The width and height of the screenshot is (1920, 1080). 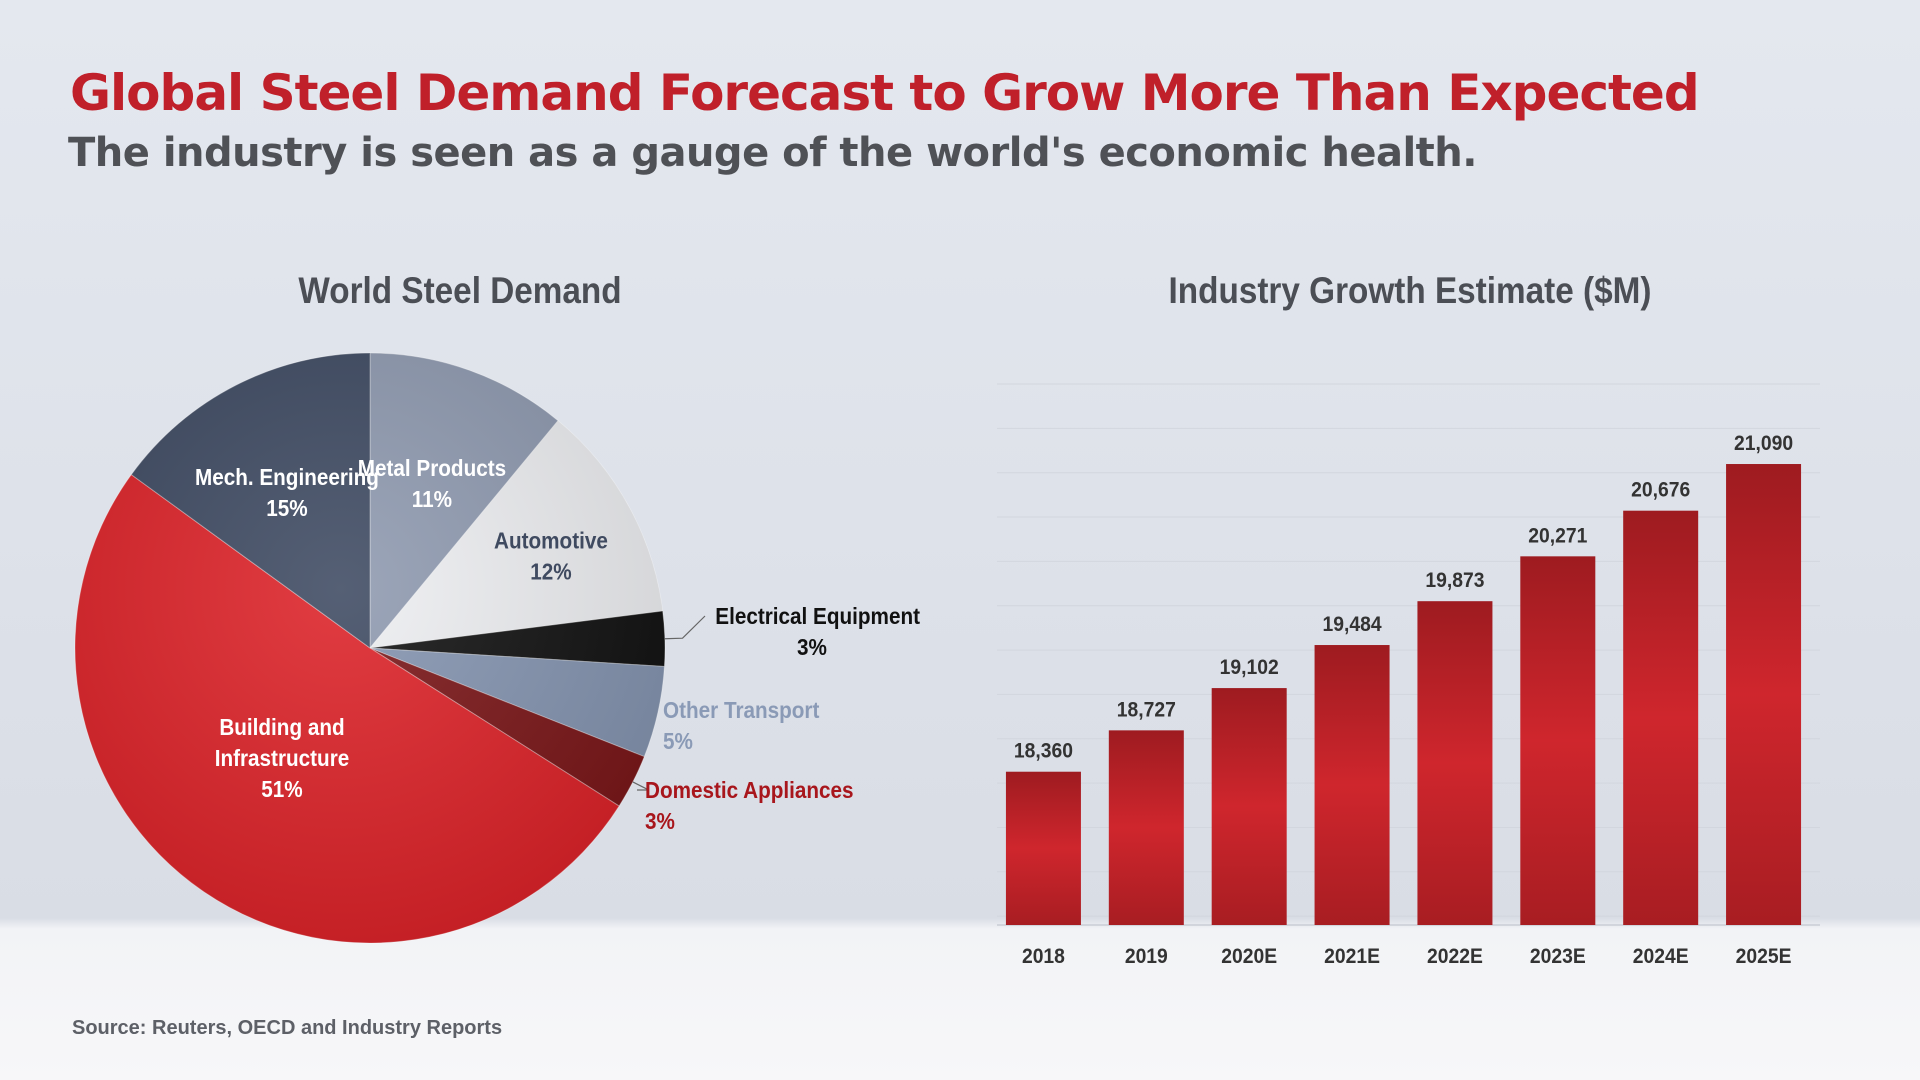 What do you see at coordinates (1763, 443) in the screenshot?
I see `bar-value-label: 21,090` at bounding box center [1763, 443].